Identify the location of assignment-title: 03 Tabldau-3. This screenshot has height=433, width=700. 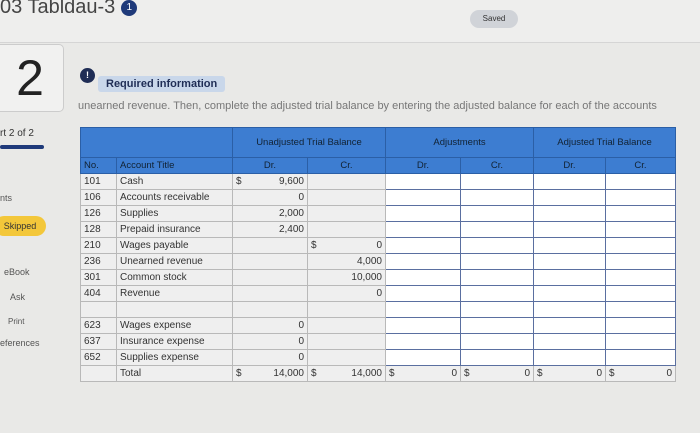
(58, 9).